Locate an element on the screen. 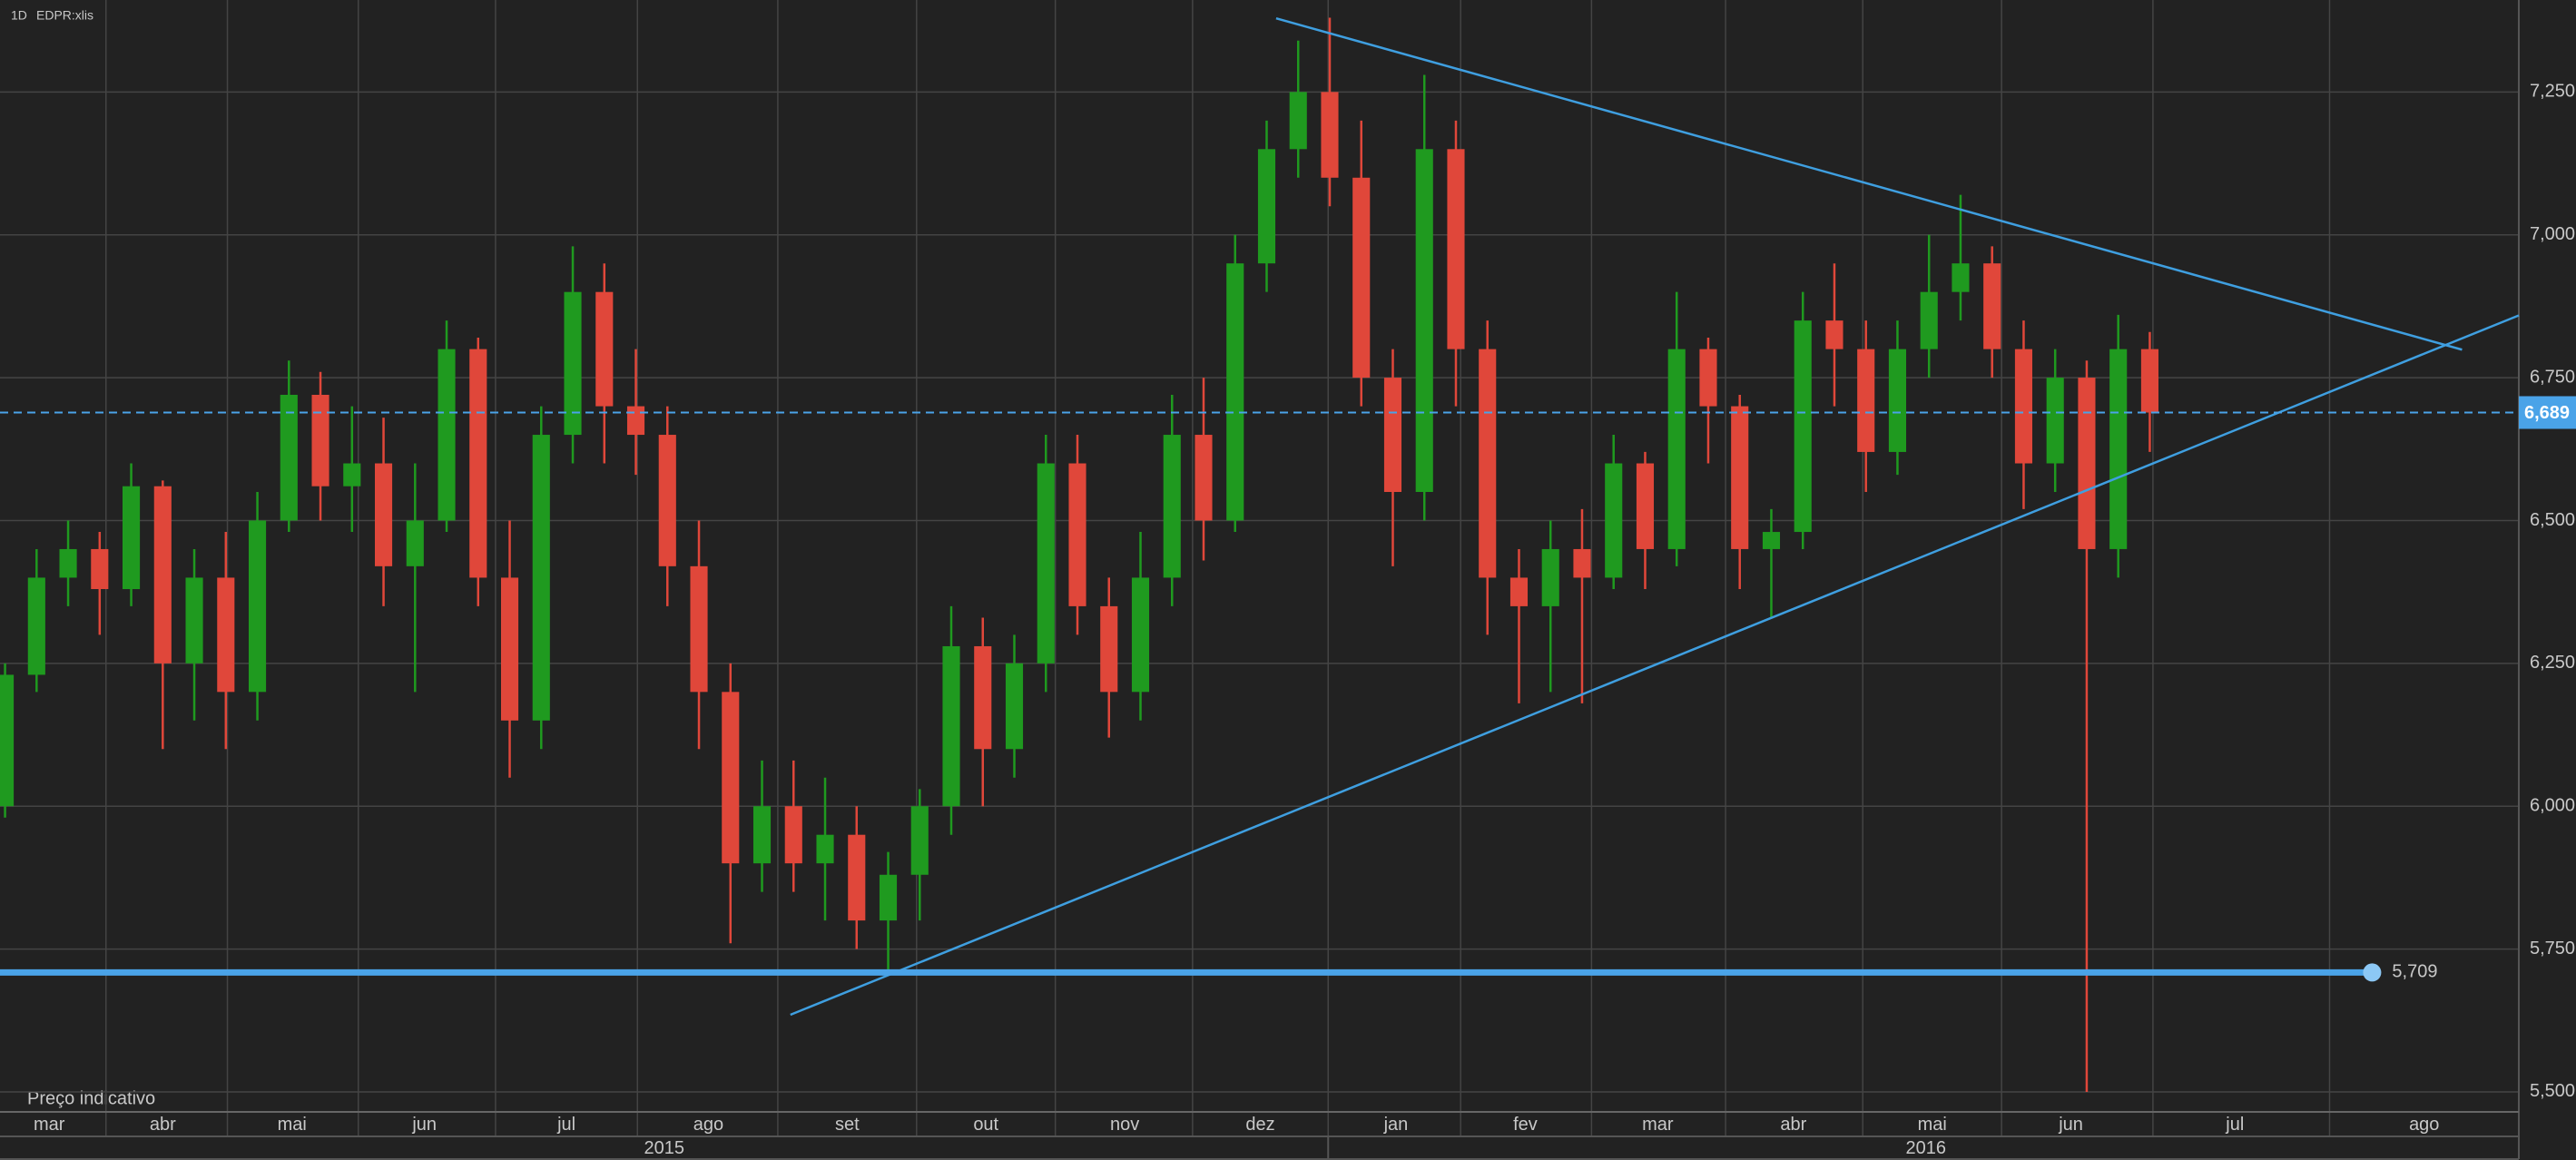 This screenshot has height=1160, width=2576. price-tag is located at coordinates (2547, 412).